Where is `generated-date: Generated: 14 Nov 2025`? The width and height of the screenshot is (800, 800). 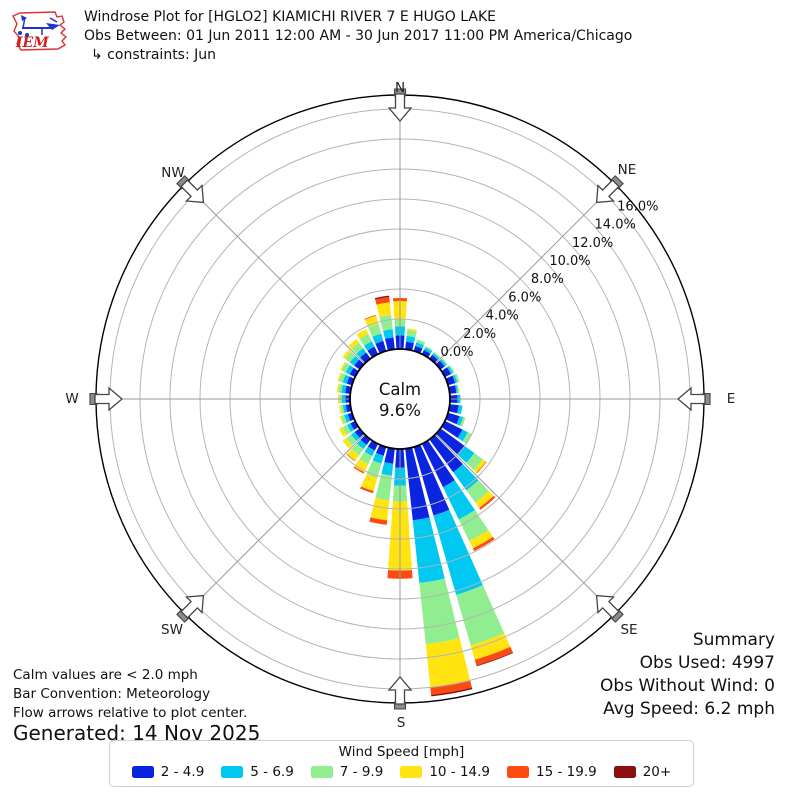
generated-date: Generated: 14 Nov 2025 is located at coordinates (137, 733).